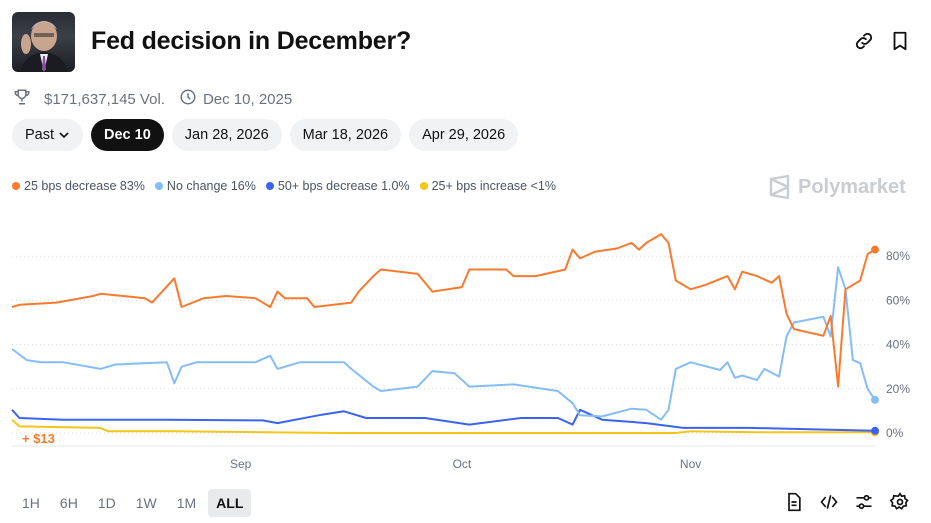 This screenshot has height=523, width=931. I want to click on tab-label: Dec 10, so click(127, 135).